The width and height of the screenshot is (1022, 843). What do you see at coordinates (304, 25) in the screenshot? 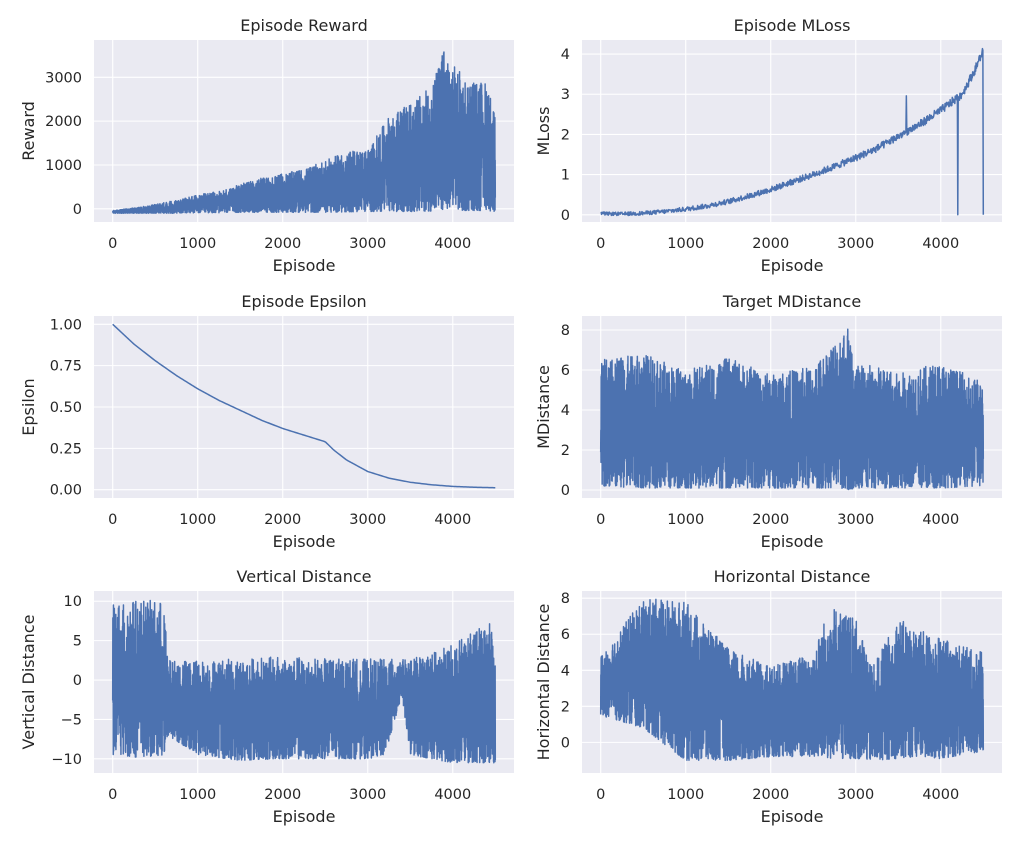
I see `chart-title: Episode Reward` at bounding box center [304, 25].